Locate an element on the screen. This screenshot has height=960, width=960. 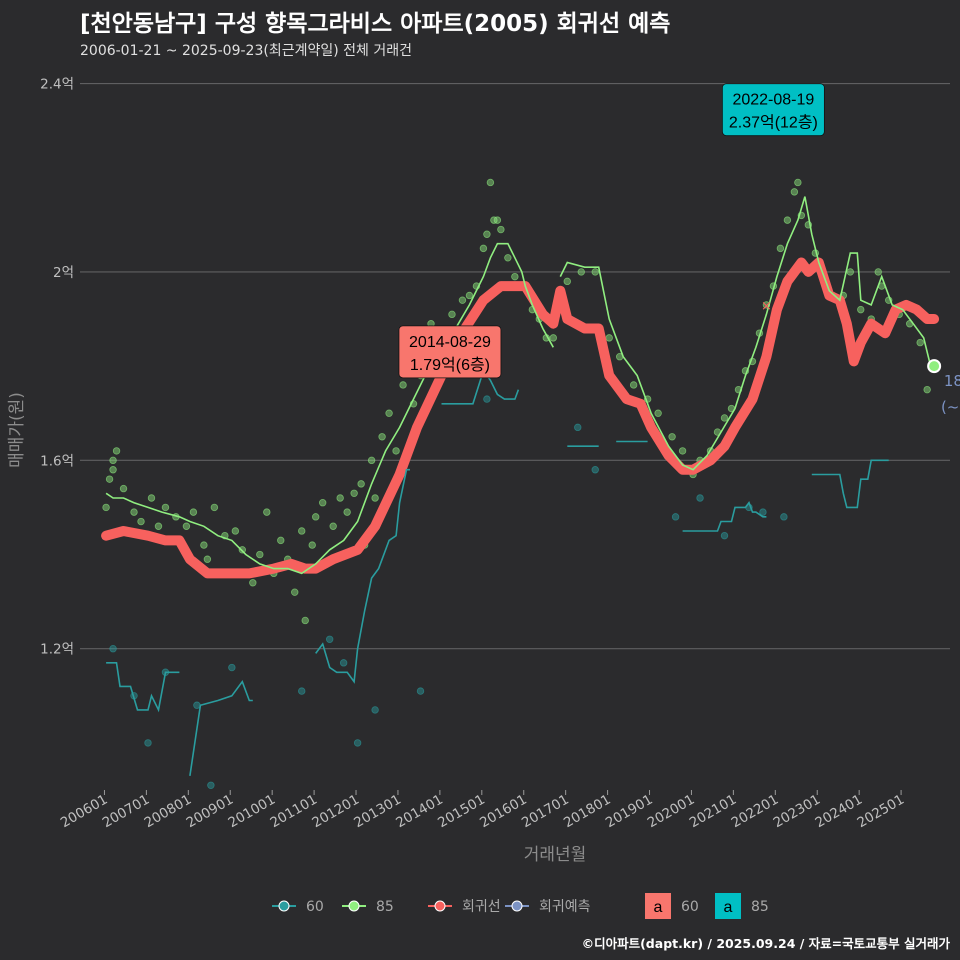
forecast-area-label: (~85㎡) is located at coordinates (950, 407).